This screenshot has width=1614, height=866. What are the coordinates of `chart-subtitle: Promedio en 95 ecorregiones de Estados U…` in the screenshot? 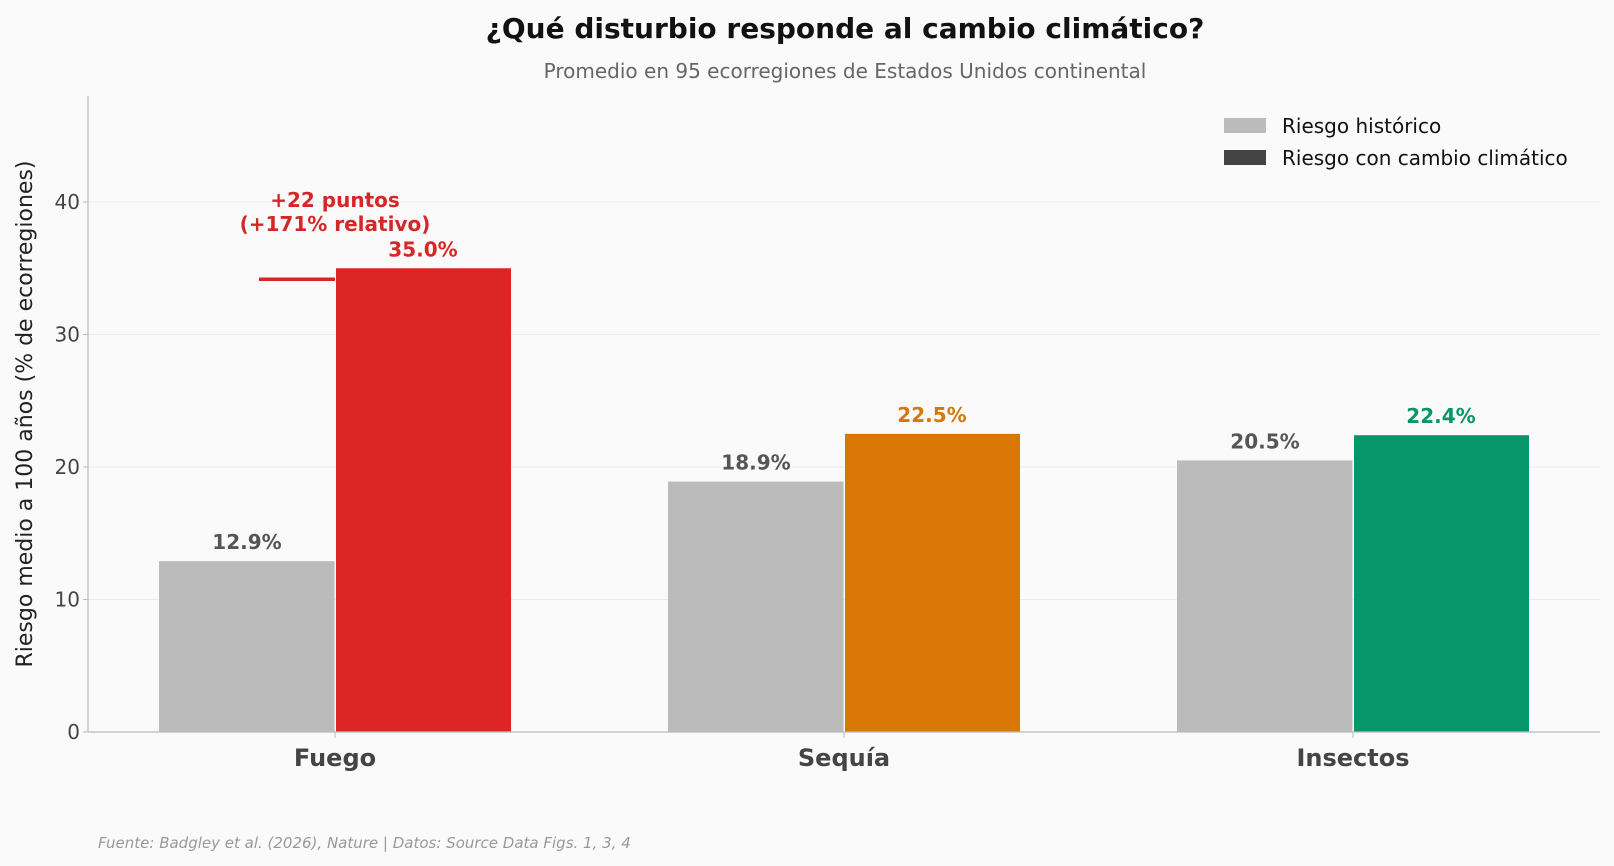 It's located at (845, 71).